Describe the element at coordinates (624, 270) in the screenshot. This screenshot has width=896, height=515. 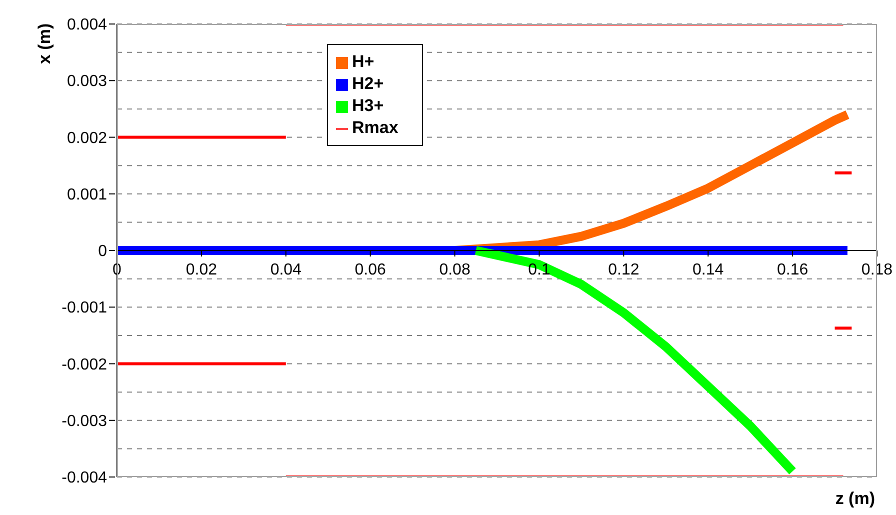
I see `x-tick-label: 0.12` at that location.